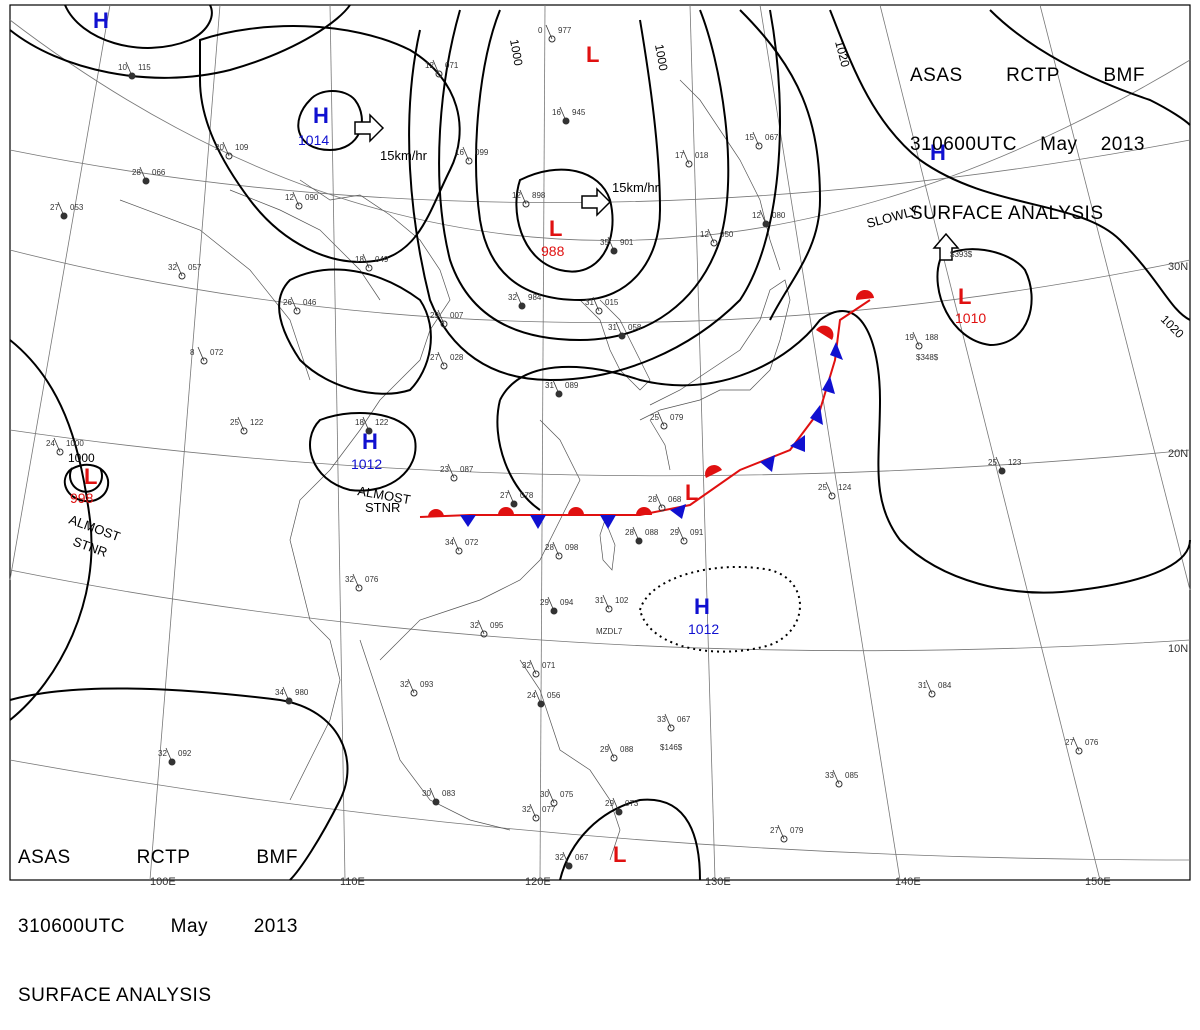 This screenshot has width=1200, height=1030. Describe the element at coordinates (525, 300) in the screenshot. I see `station-plot: 32 984` at that location.